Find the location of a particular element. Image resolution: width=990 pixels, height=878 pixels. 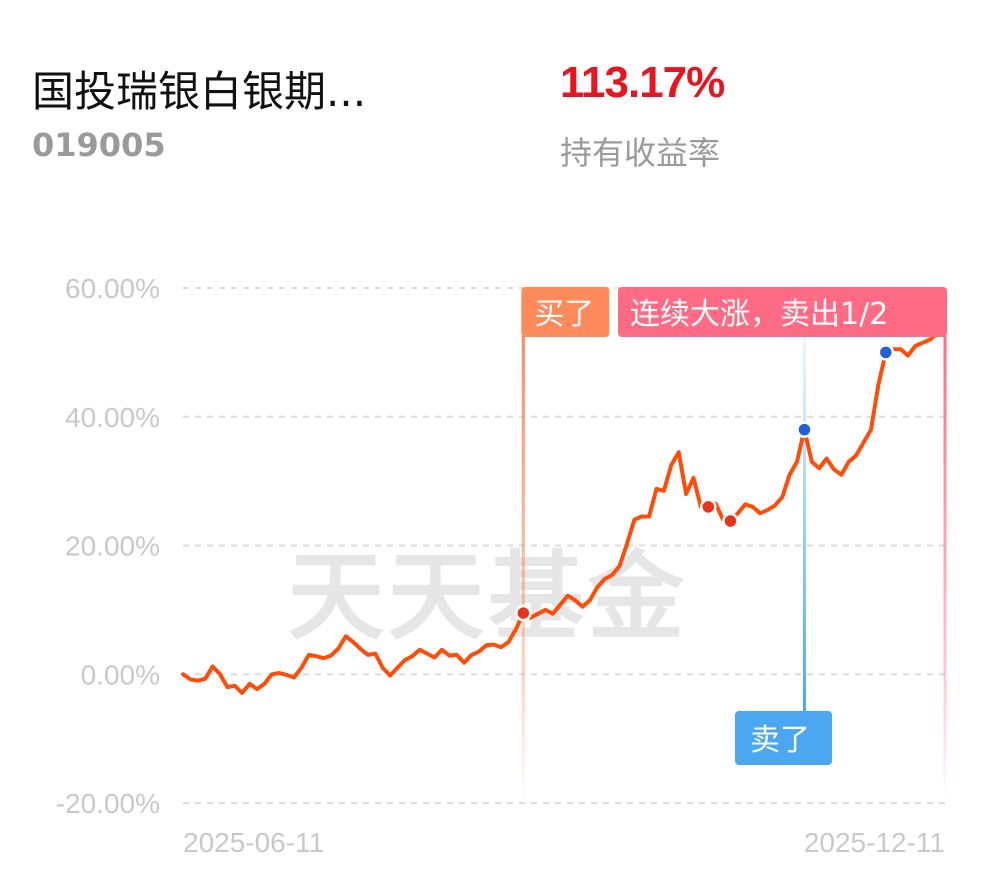

buy-vertical-line is located at coordinates (523, 569).